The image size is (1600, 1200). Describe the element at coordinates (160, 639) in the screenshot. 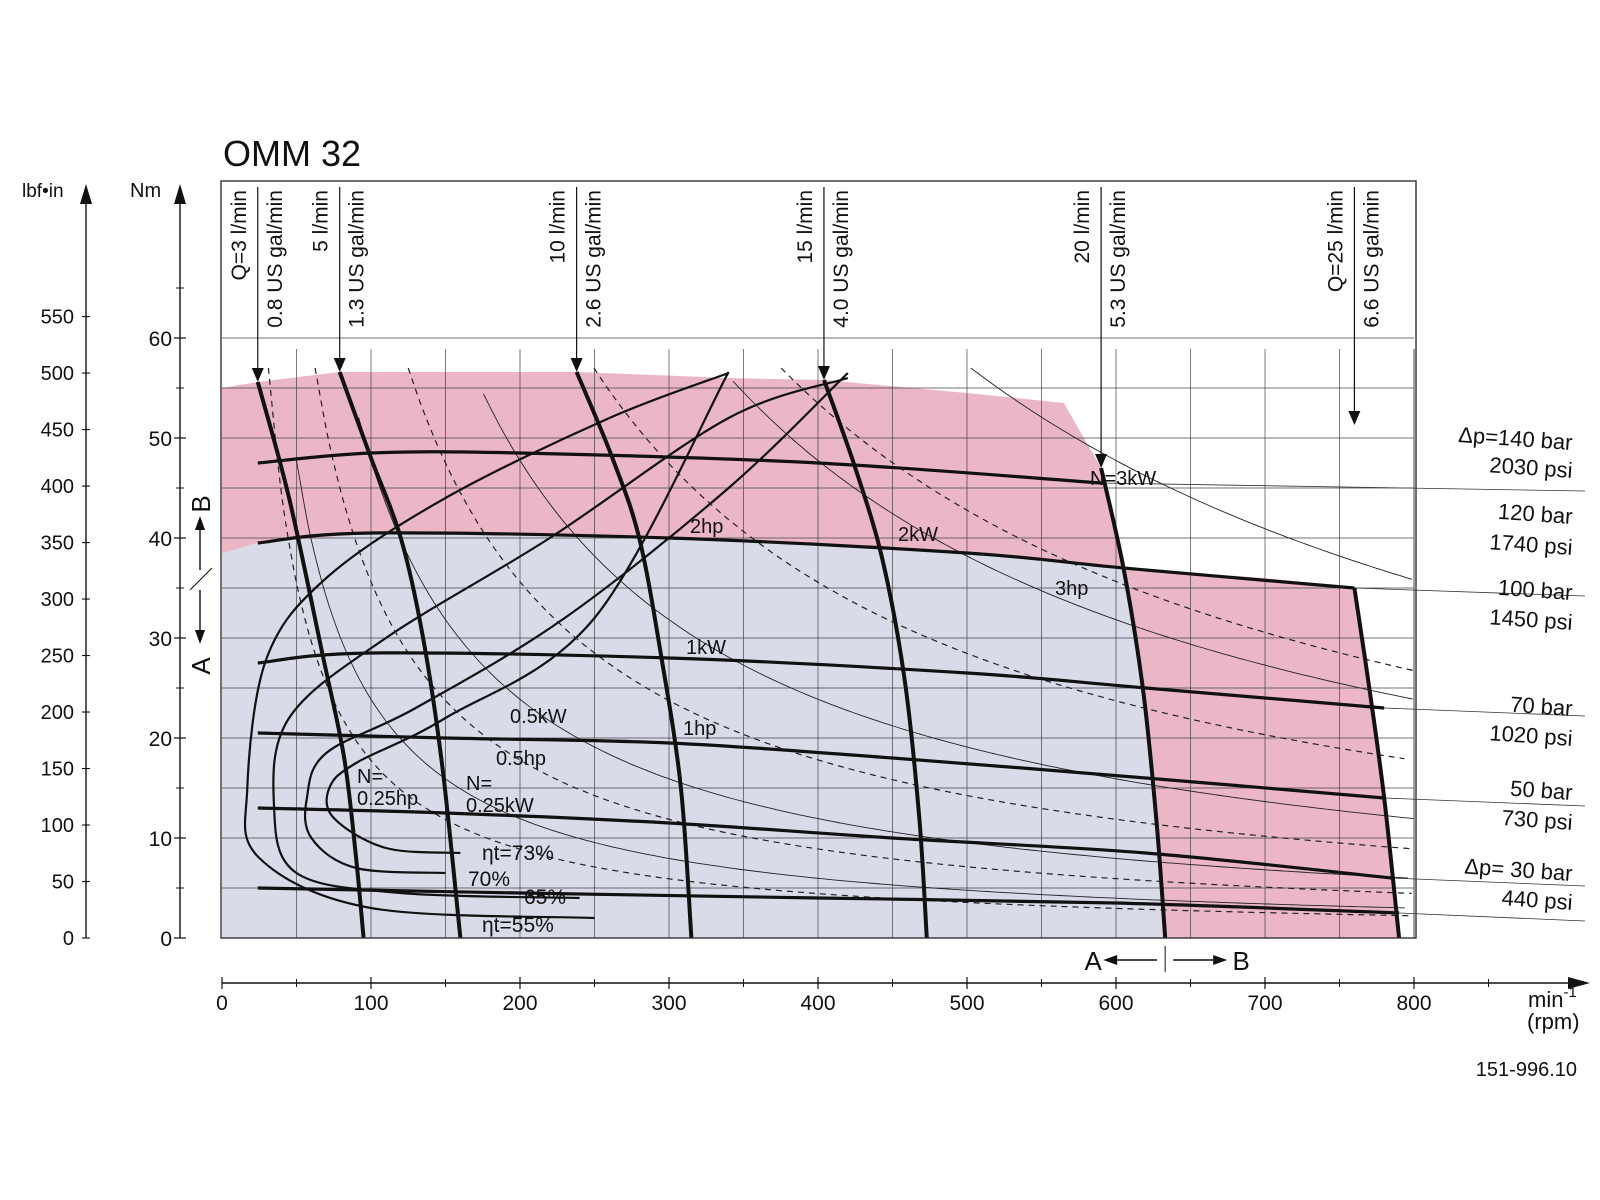

I see `y-tick-label: 30` at that location.